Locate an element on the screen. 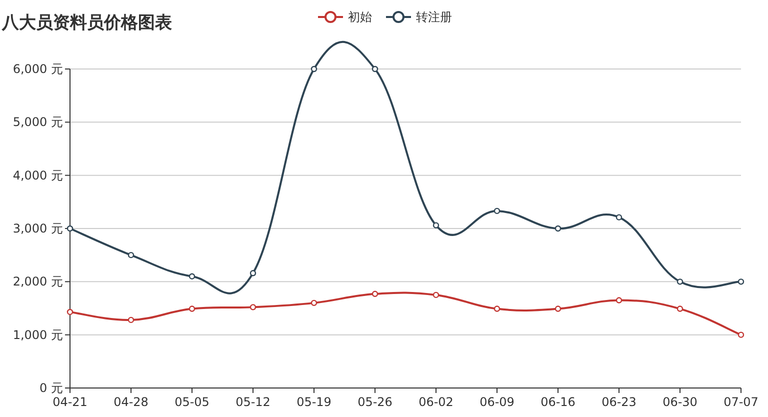  y-tick-label: 1,000 元 is located at coordinates (37, 335).